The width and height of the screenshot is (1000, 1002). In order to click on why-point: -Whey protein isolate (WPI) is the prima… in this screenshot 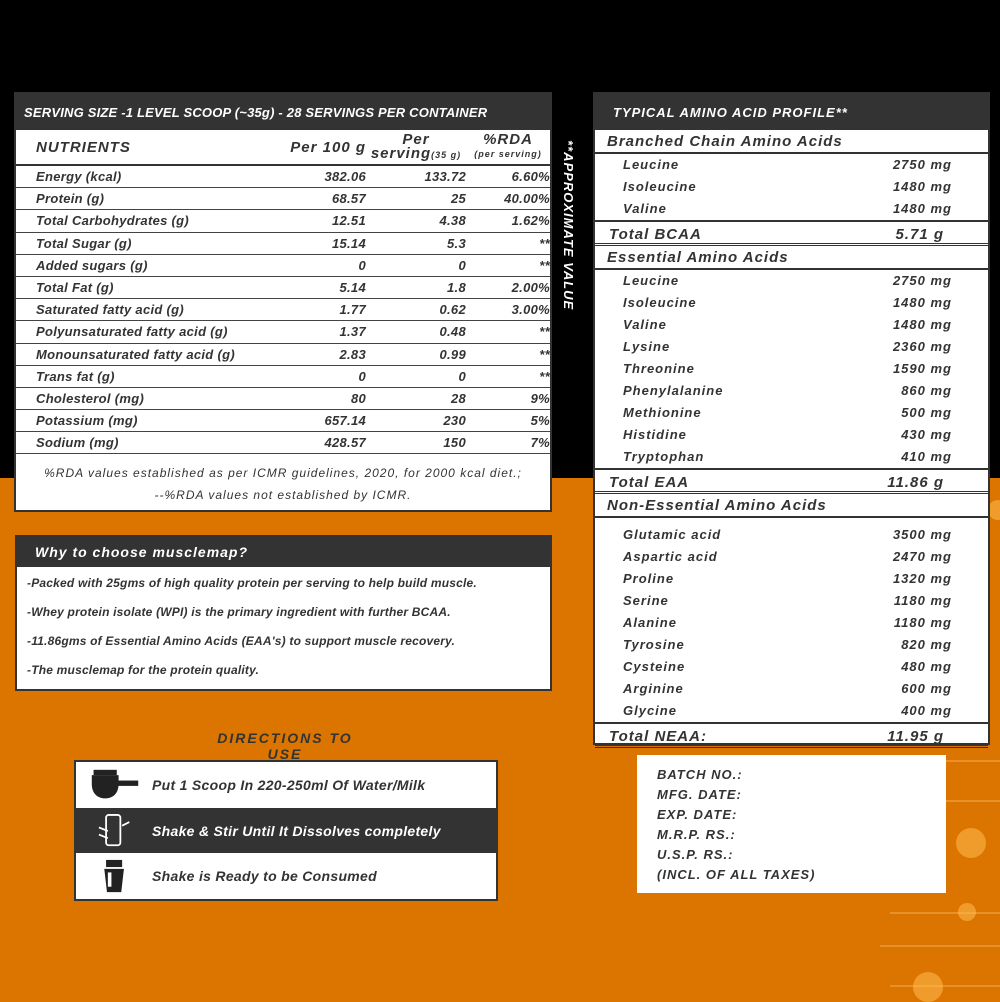, I will do `click(239, 612)`.